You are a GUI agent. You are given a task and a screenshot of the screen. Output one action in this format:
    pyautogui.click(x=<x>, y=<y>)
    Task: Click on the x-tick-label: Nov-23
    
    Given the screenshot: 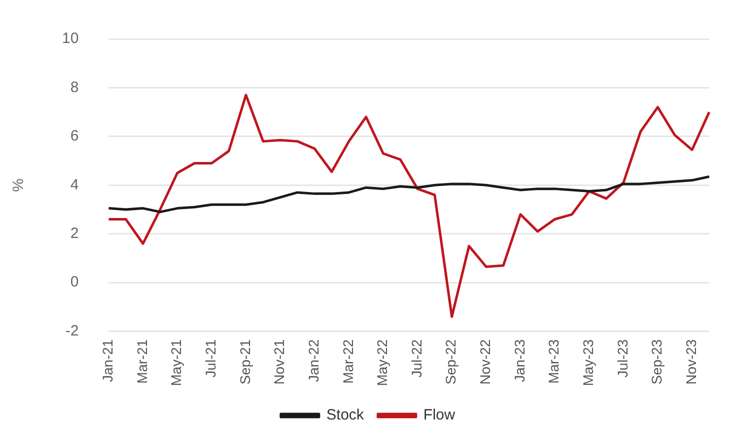 What is the action you would take?
    pyautogui.click(x=690, y=361)
    